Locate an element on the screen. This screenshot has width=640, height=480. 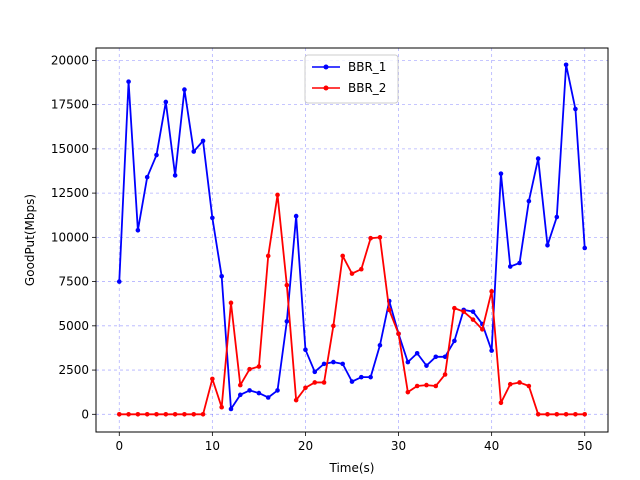
y-tick-label: 5000 is located at coordinates (73, 326).